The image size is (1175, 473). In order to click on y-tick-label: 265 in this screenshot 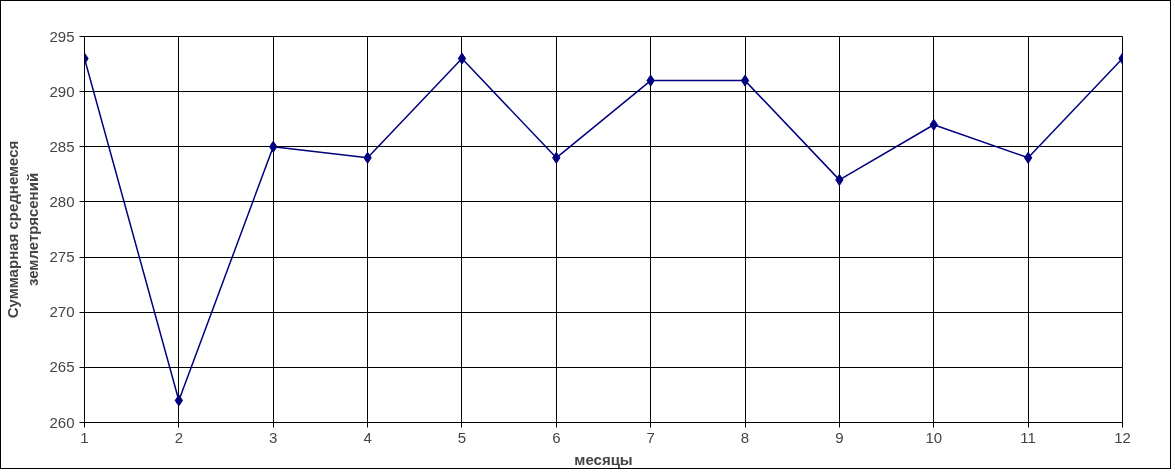, I will do `click(62, 367)`.